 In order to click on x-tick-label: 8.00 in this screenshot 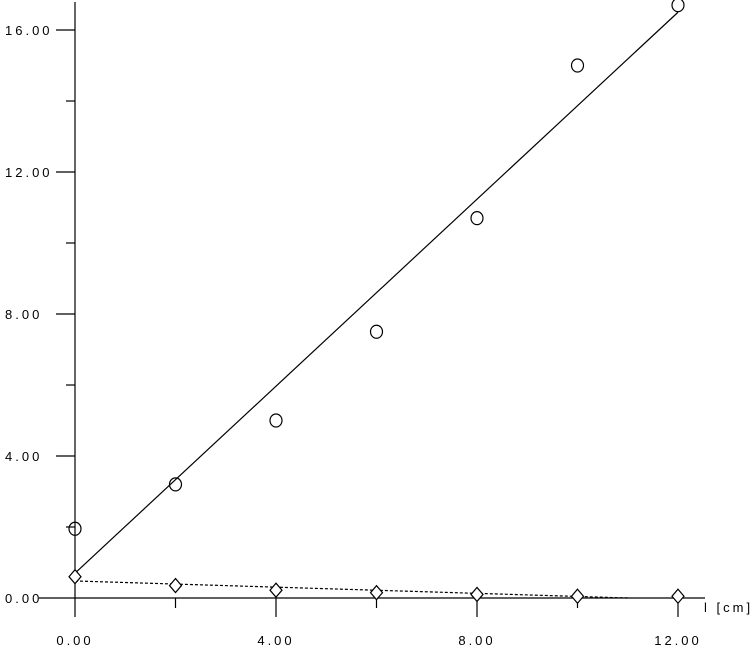, I will do `click(476, 640)`.